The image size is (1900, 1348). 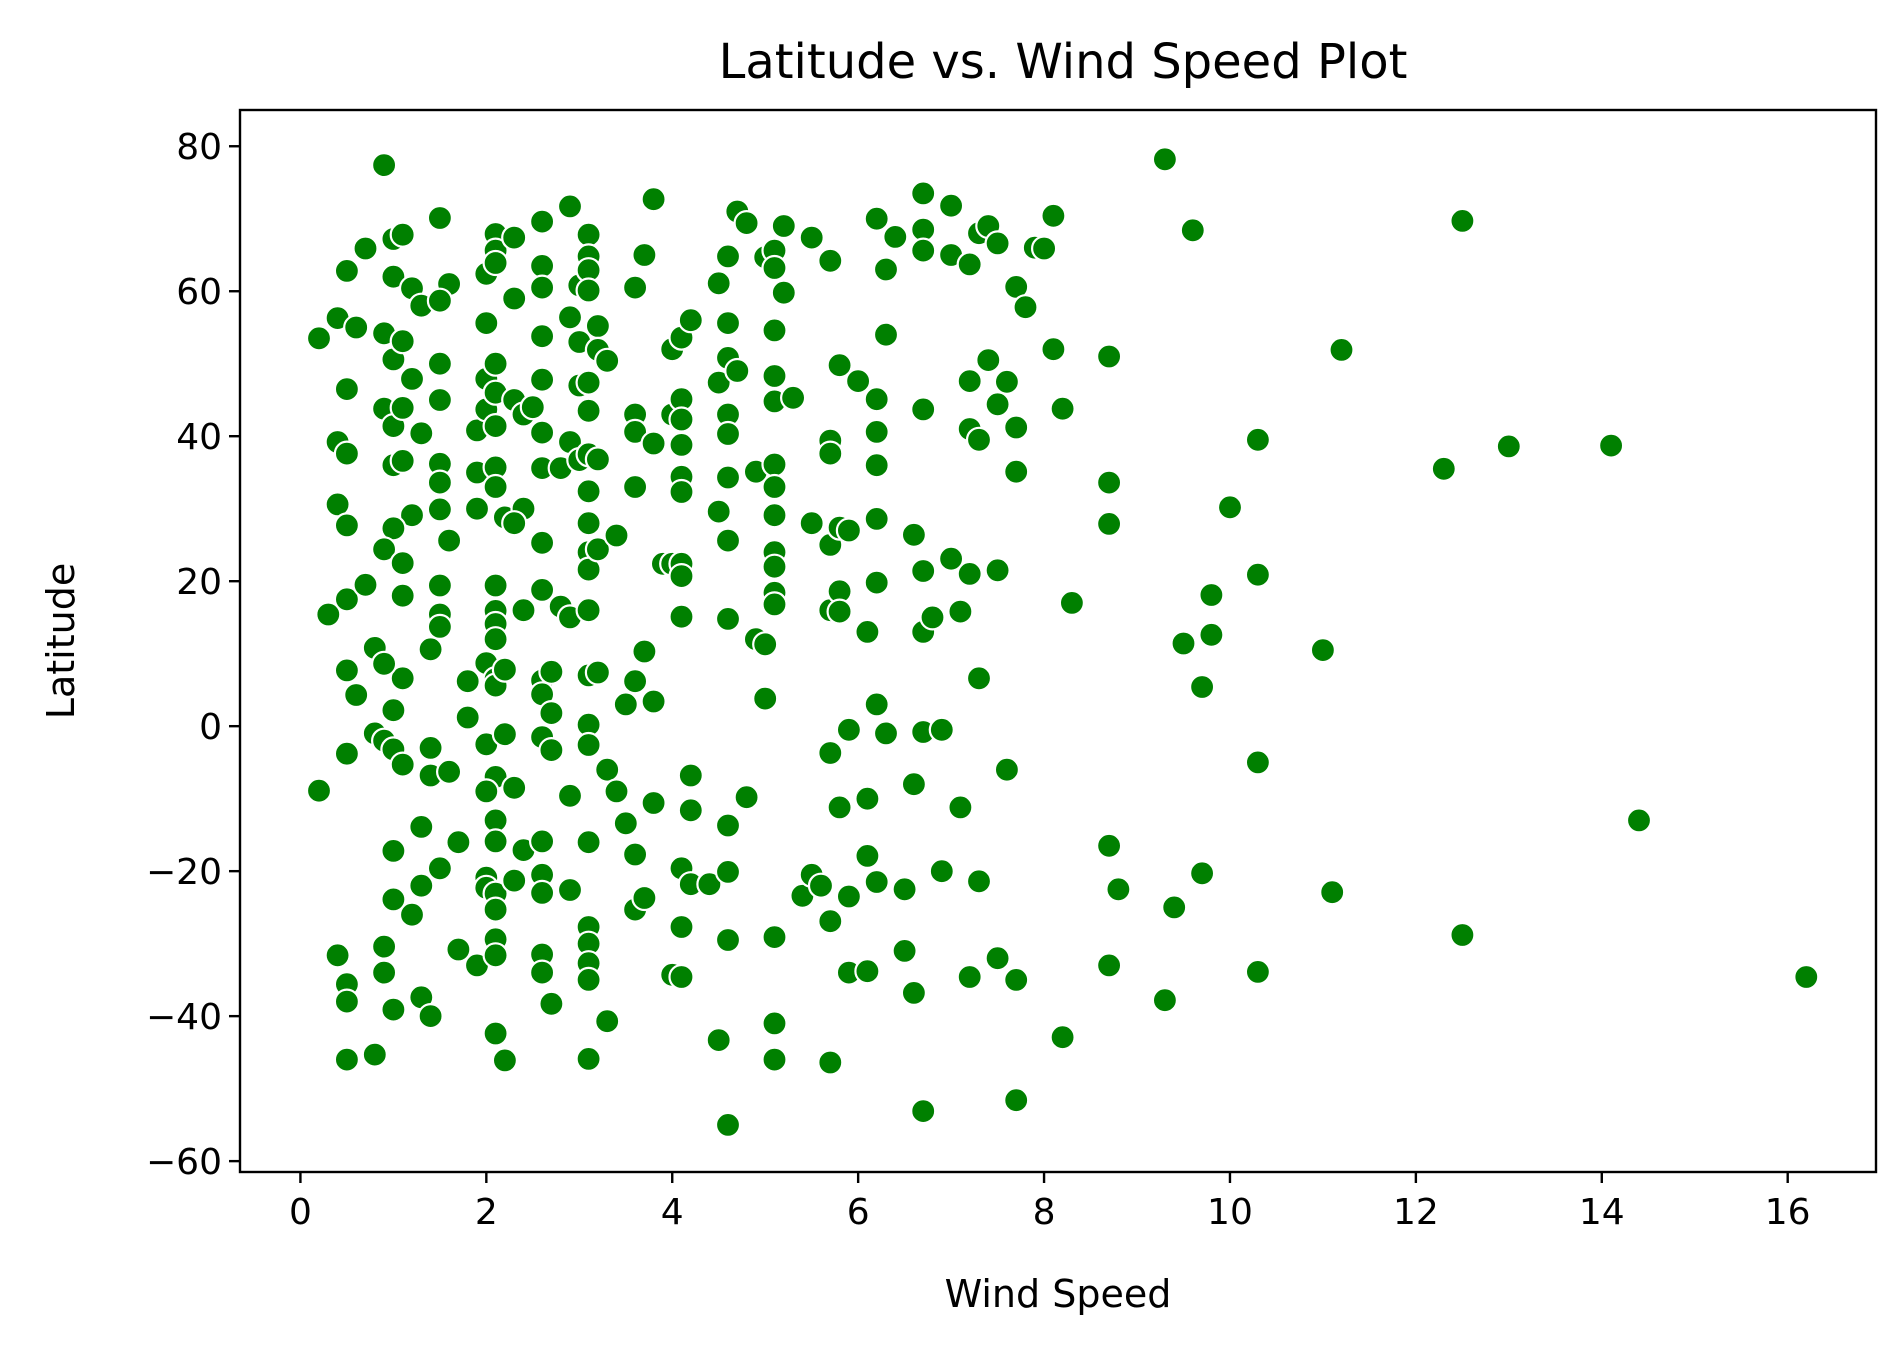 What do you see at coordinates (1602, 1212) in the screenshot?
I see `x-tick-label: 14` at bounding box center [1602, 1212].